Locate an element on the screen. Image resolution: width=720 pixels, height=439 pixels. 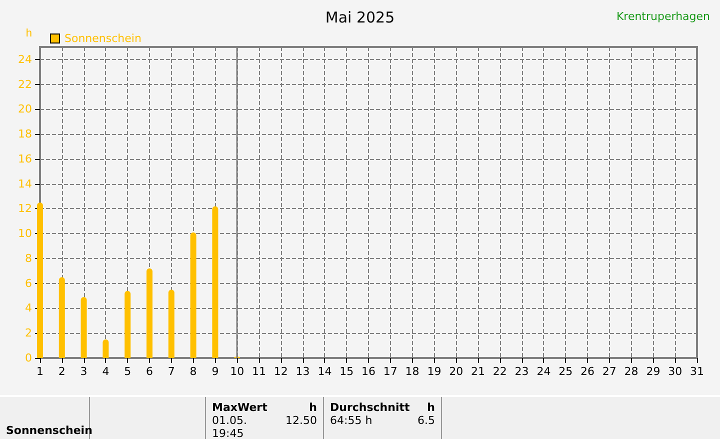
x-tick-label: 25 is located at coordinates (565, 371).